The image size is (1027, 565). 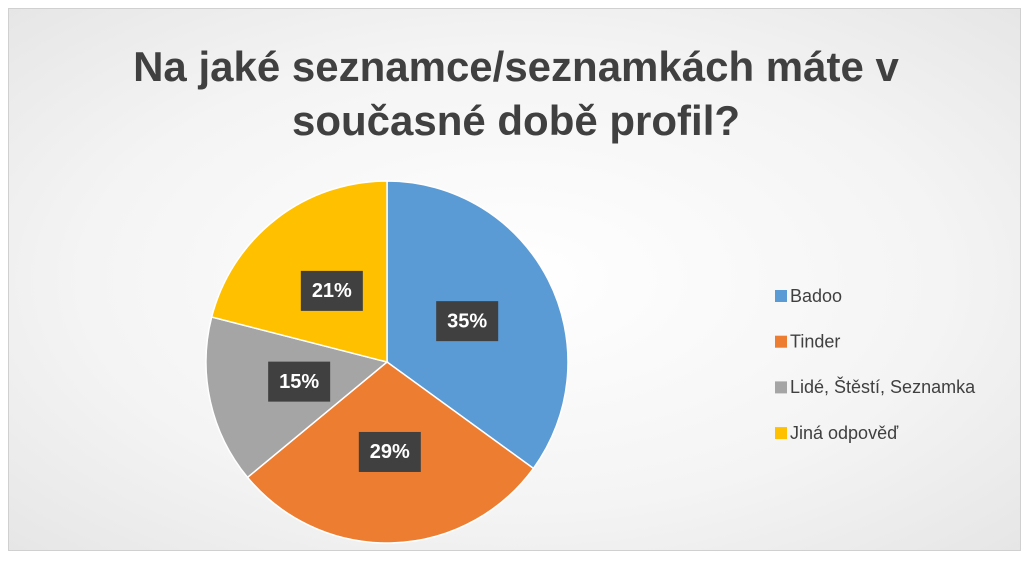 I want to click on data-label: 15%, so click(x=299, y=382).